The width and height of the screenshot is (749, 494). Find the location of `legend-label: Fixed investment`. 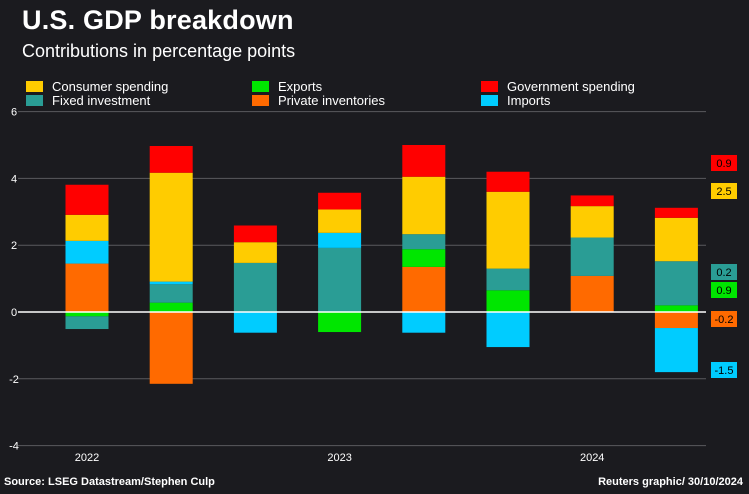

legend-label: Fixed investment is located at coordinates (101, 100).